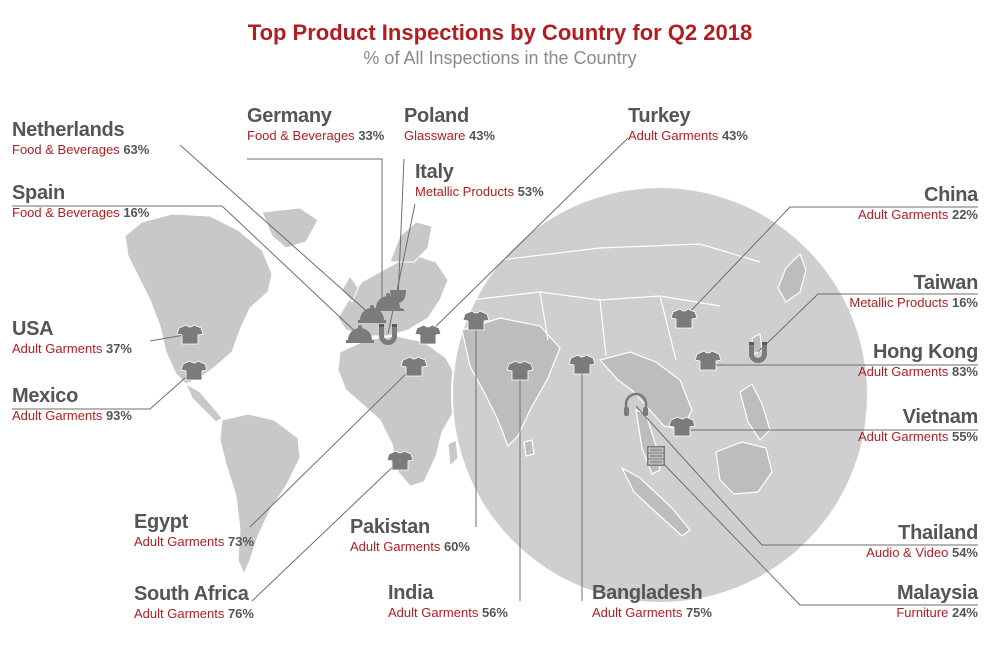  I want to click on central-america-landmass, so click(203, 402).